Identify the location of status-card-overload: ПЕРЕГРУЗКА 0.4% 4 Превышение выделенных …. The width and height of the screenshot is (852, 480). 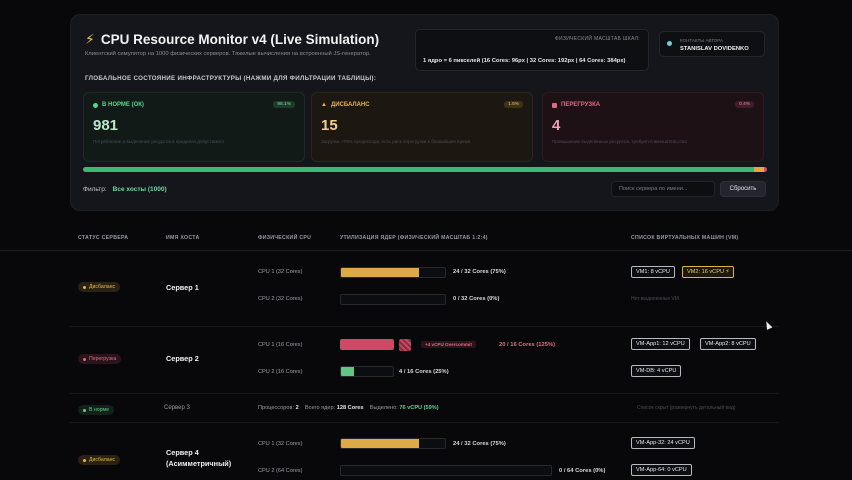
(653, 127).